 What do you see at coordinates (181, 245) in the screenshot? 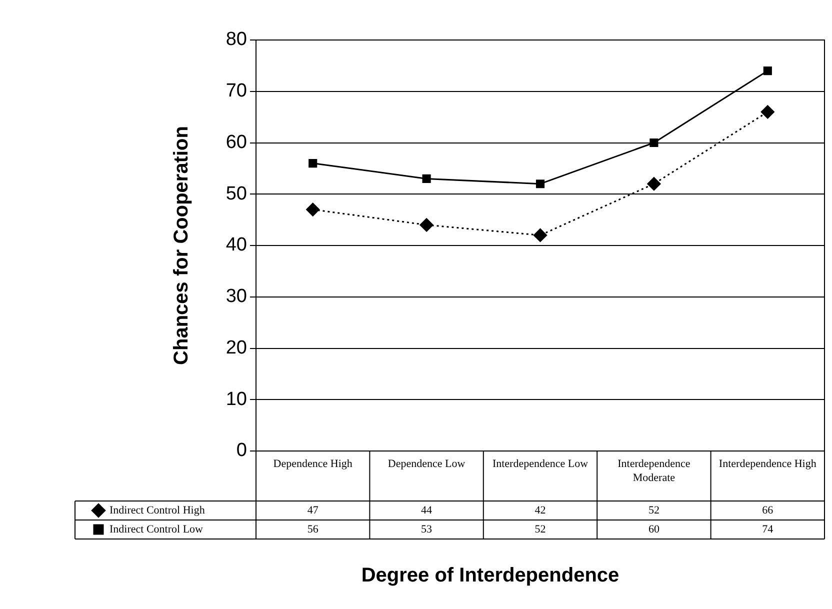
I see `y-axis-title: Chances for Cooperation` at bounding box center [181, 245].